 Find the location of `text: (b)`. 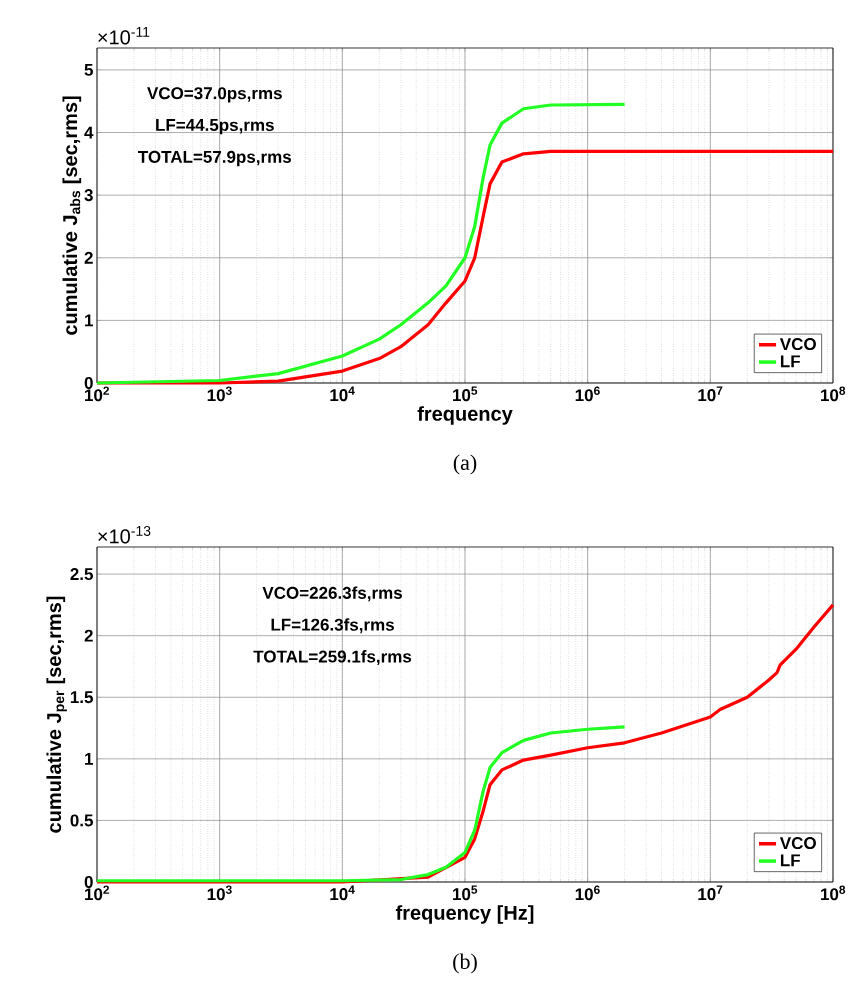

text: (b) is located at coordinates (465, 963).